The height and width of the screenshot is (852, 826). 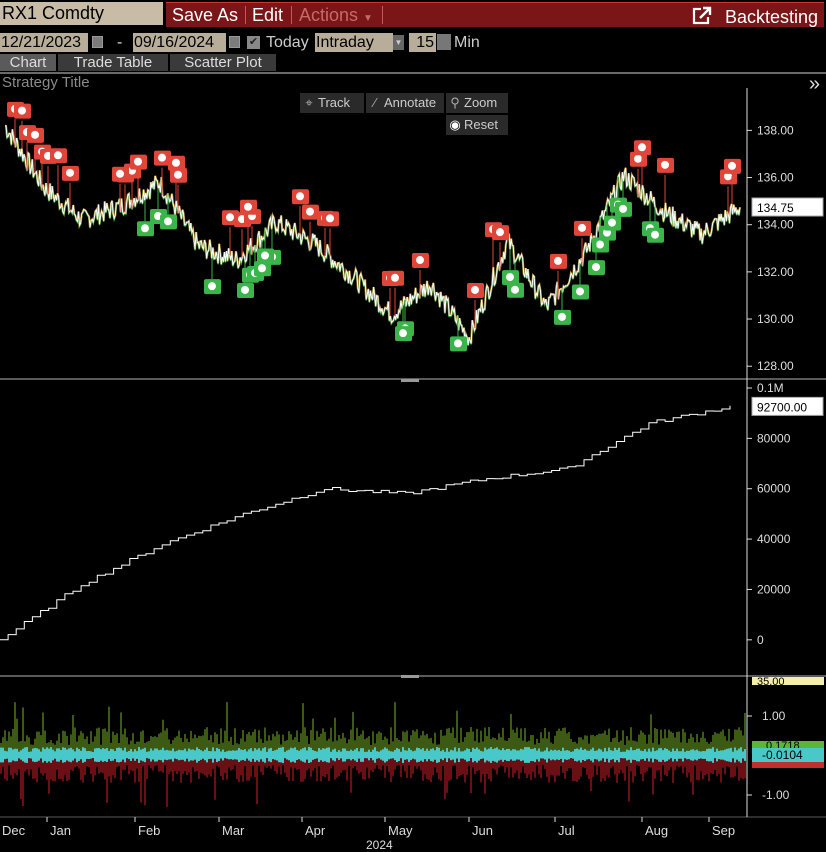 I want to click on edit-button: Edit, so click(x=268, y=15).